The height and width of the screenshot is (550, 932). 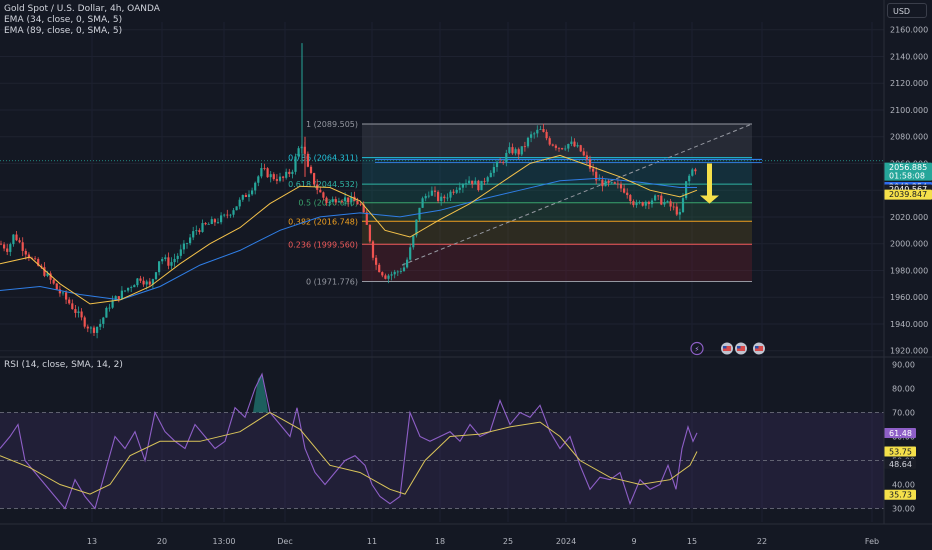 I want to click on price-tick-label: 1980.000, so click(x=909, y=270).